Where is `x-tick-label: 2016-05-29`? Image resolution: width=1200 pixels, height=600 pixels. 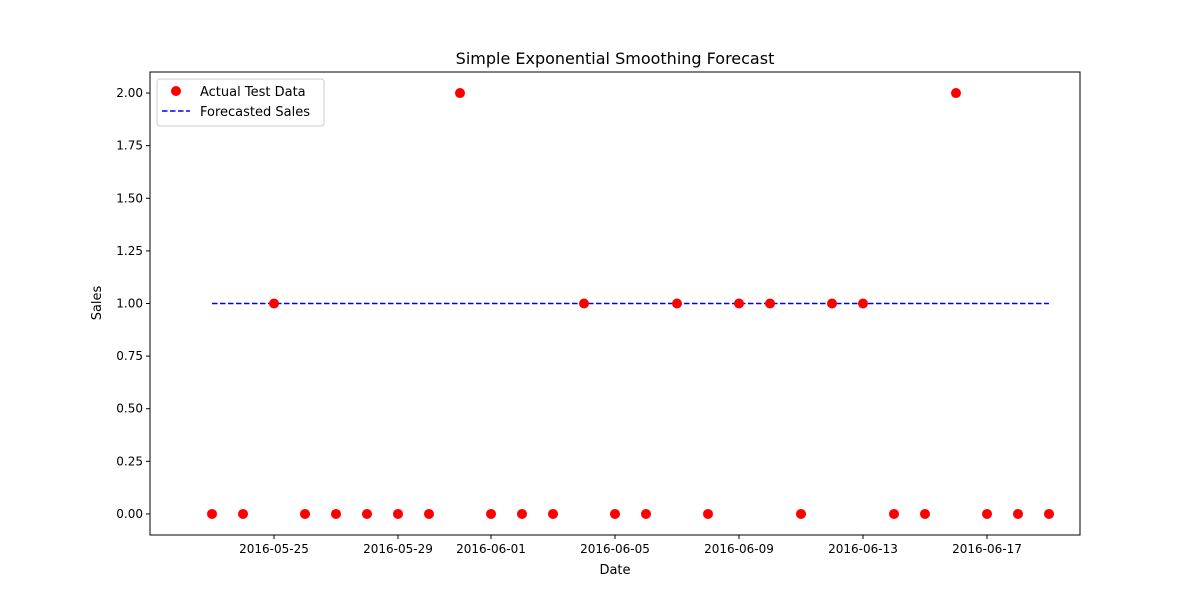 x-tick-label: 2016-05-29 is located at coordinates (398, 549).